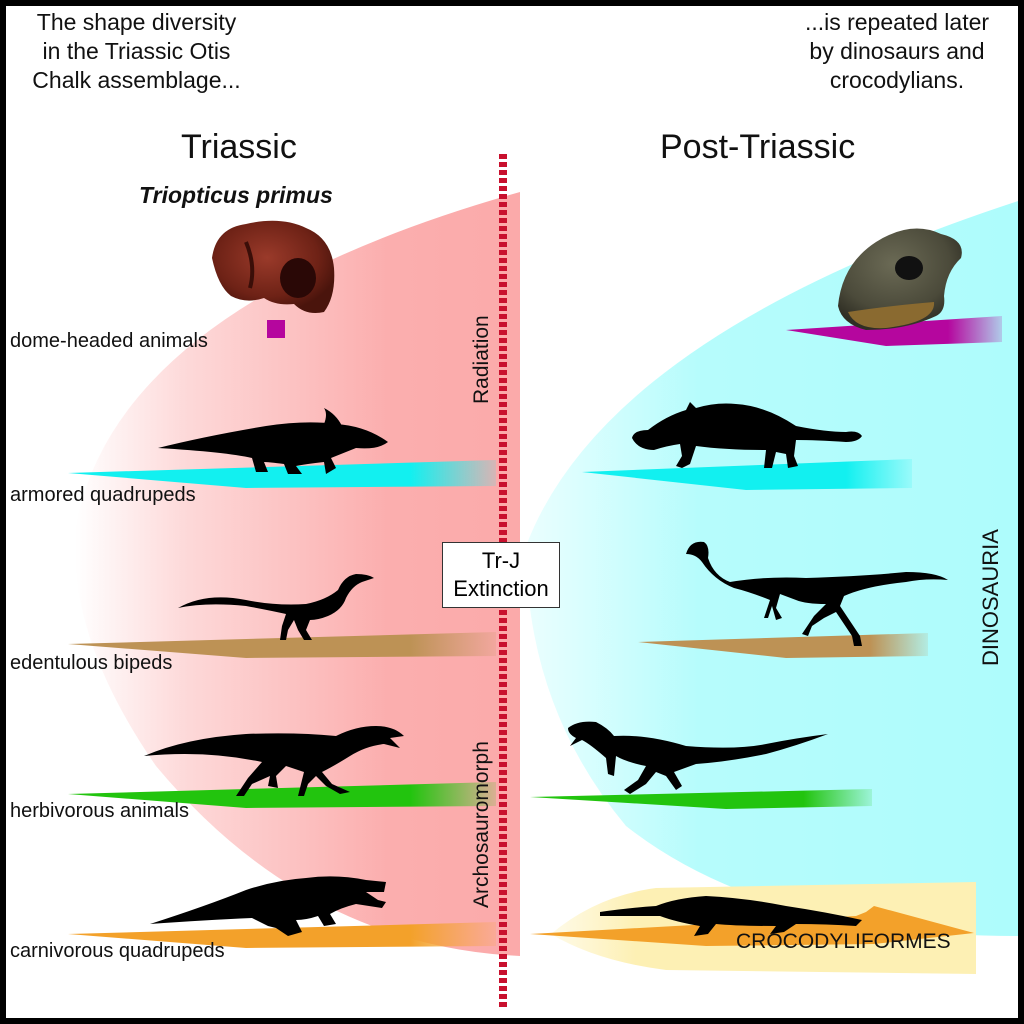 This screenshot has height=1024, width=1024. I want to click on intro-right-line-1: ...is repeated later, so click(897, 22).